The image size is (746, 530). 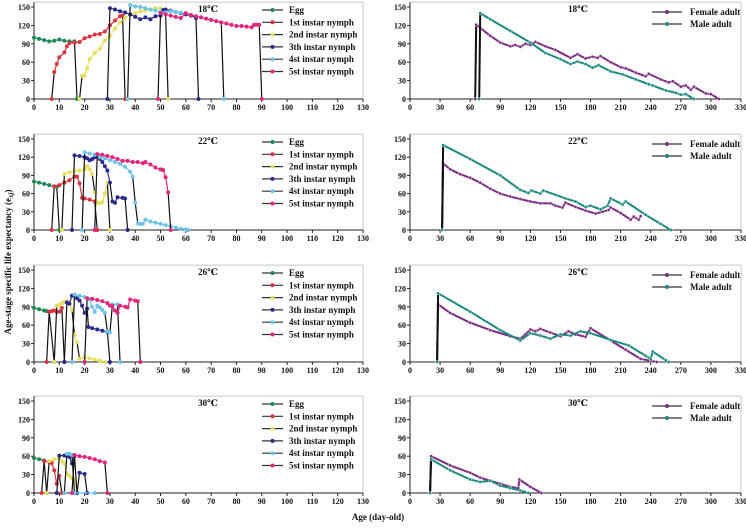 What do you see at coordinates (400, 270) in the screenshot?
I see `y-tick-label: 150` at bounding box center [400, 270].